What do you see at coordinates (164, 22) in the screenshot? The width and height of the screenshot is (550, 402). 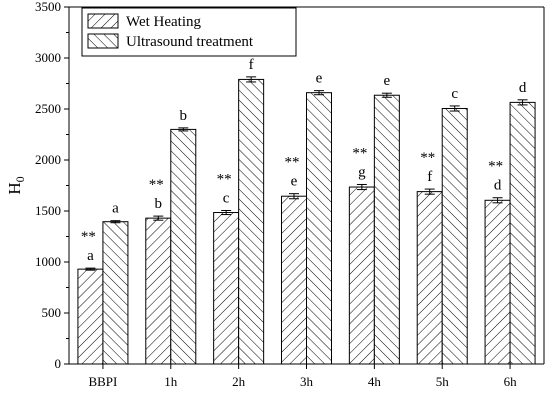 I see `legend-label: Wet Heating` at bounding box center [164, 22].